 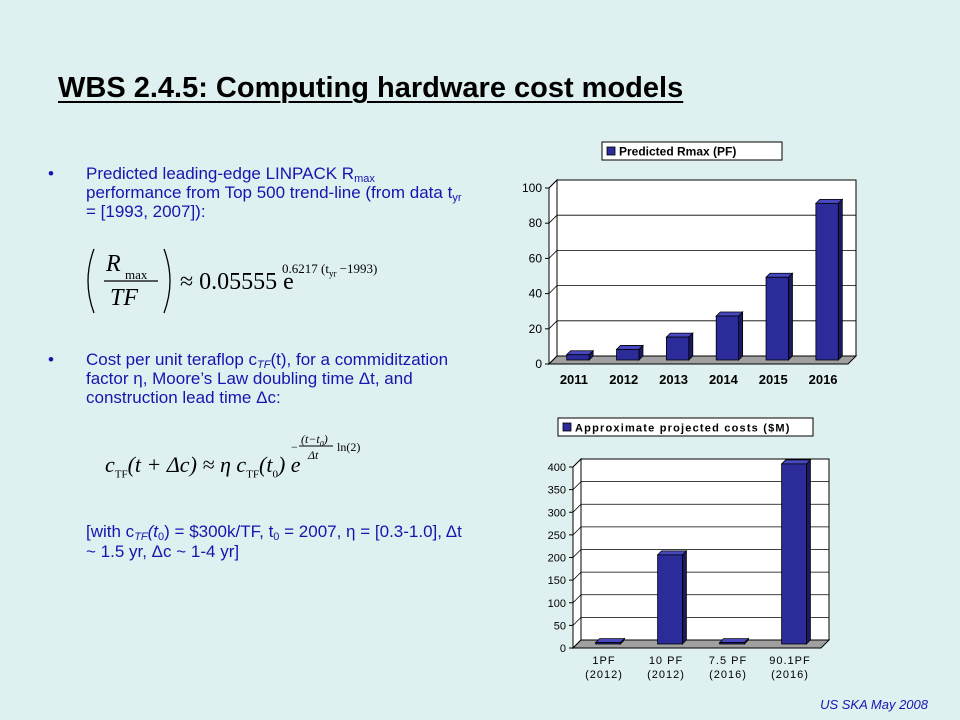 I want to click on x-tick-label: 10 PF, so click(x=666, y=661).